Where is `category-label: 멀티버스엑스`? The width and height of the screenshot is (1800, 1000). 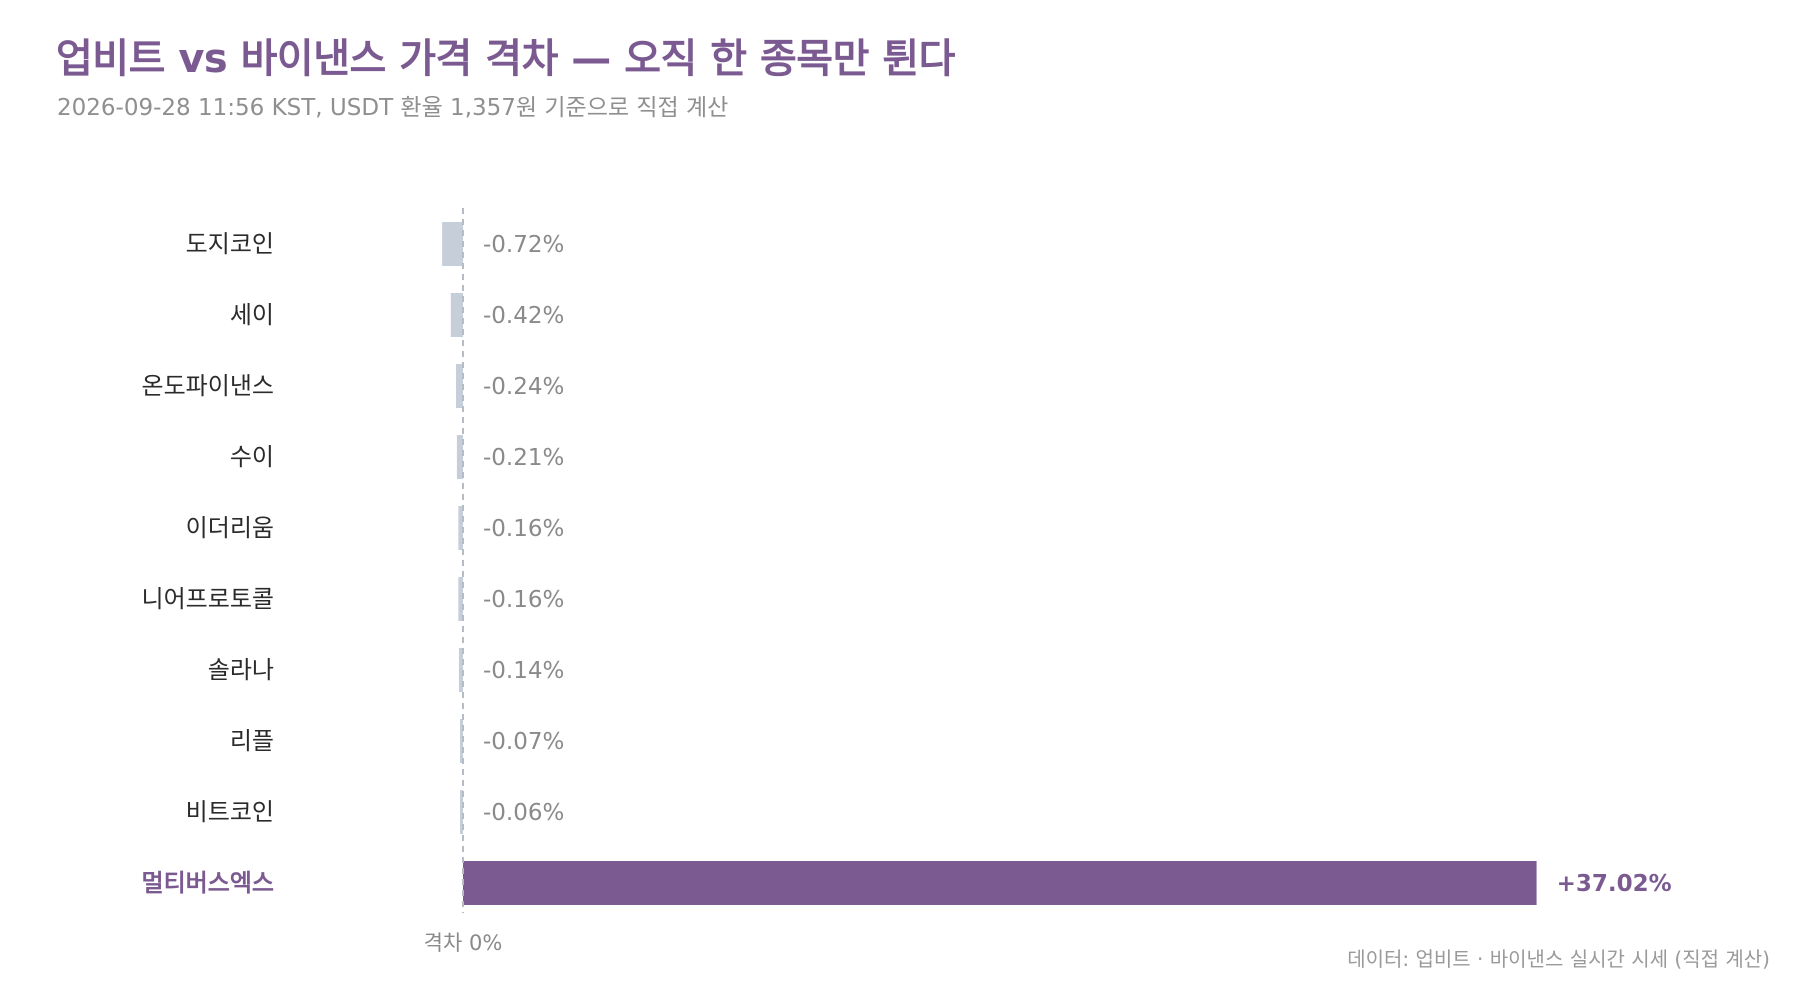
category-label: 멀티버스엑스 is located at coordinates (208, 883).